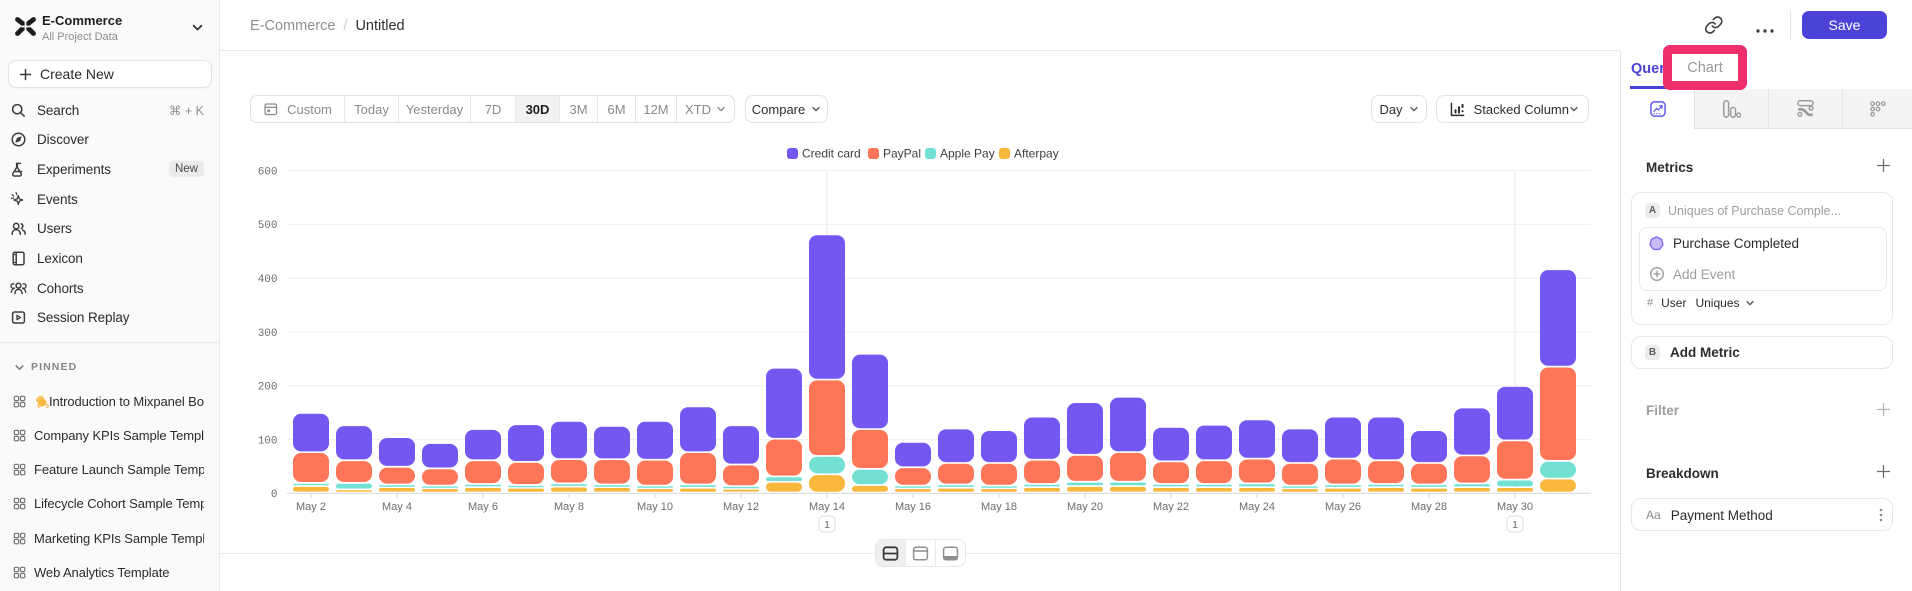 The height and width of the screenshot is (591, 1912). Describe the element at coordinates (268, 280) in the screenshot. I see `svg-text: 400` at that location.